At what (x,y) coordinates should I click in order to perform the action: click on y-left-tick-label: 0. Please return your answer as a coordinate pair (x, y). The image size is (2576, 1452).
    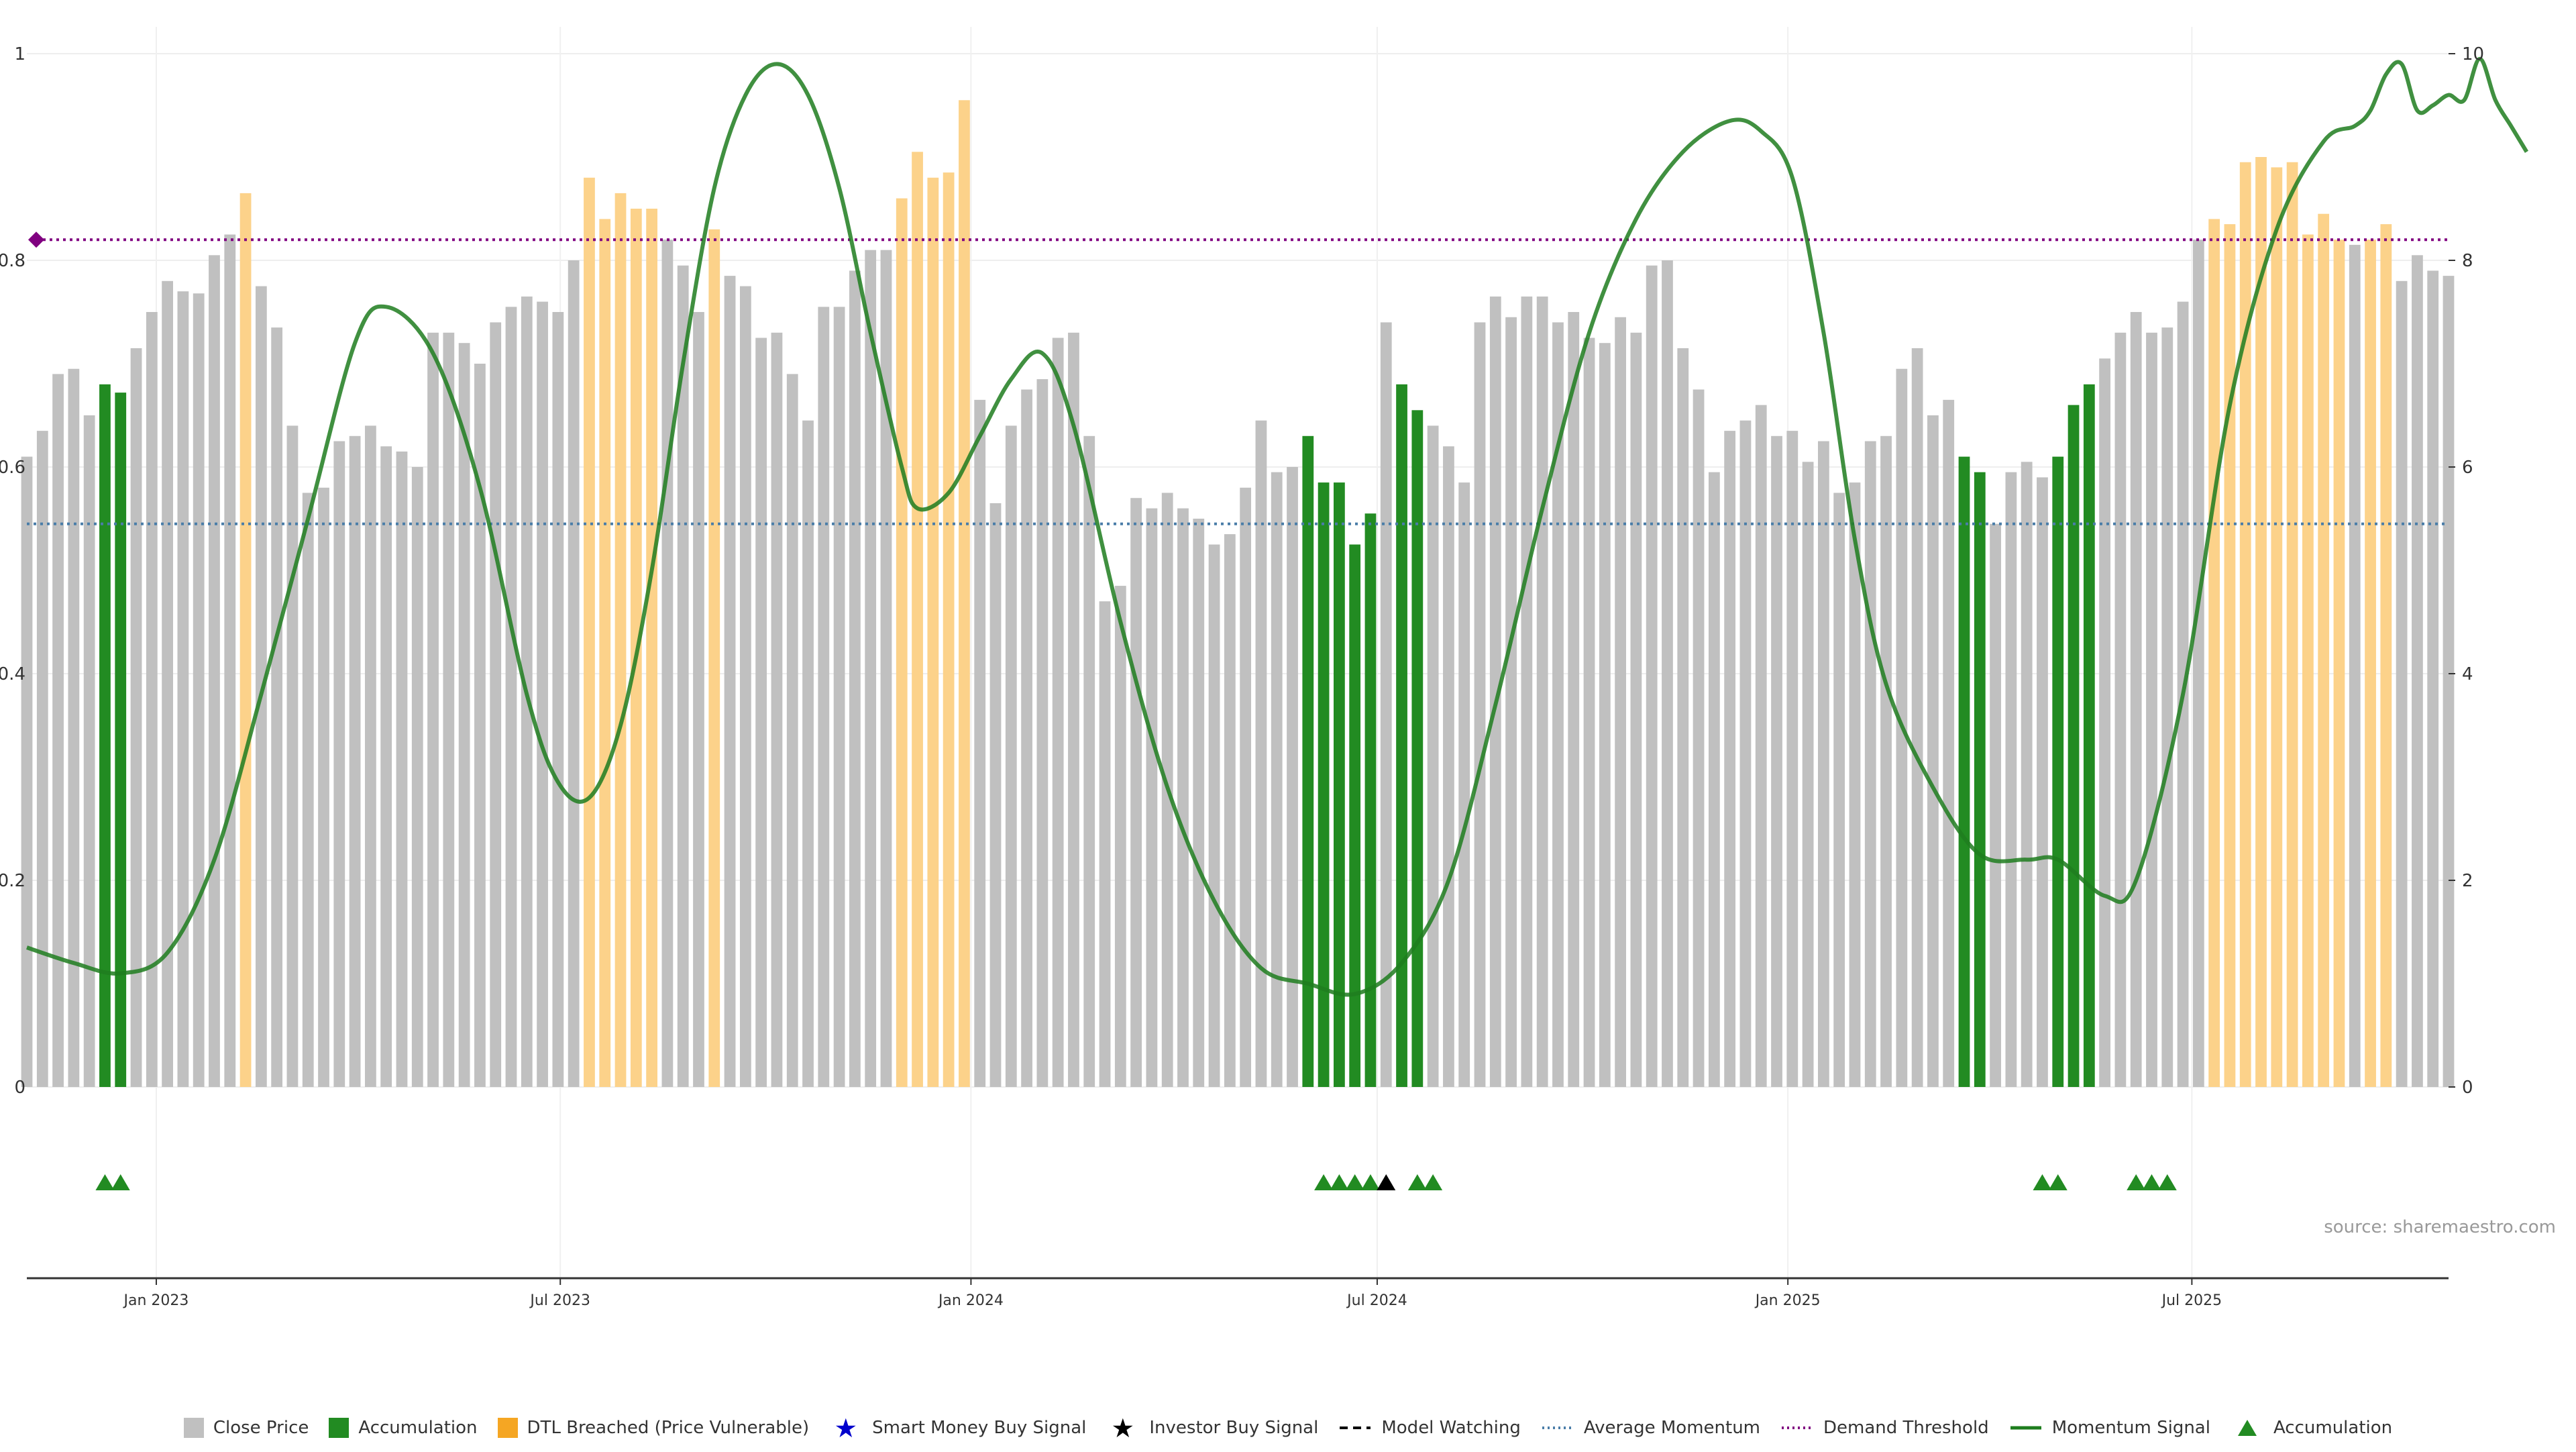
    Looking at the image, I should click on (19, 1088).